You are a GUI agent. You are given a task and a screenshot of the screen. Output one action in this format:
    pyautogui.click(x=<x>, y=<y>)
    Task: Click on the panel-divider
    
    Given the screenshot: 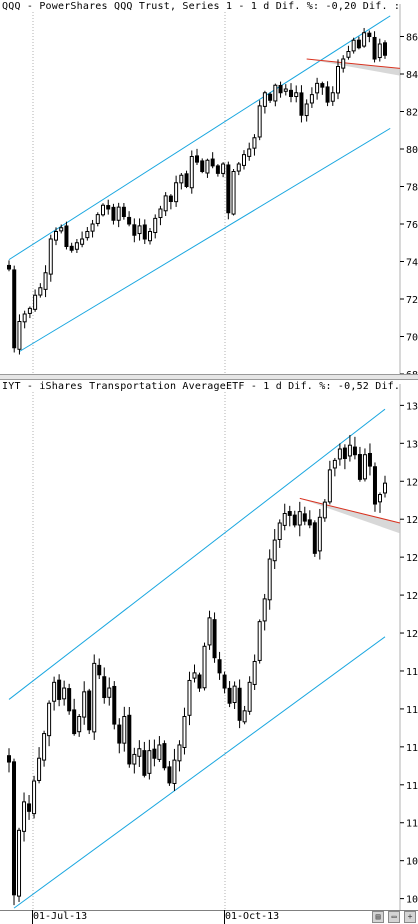 What is the action you would take?
    pyautogui.click(x=209, y=377)
    